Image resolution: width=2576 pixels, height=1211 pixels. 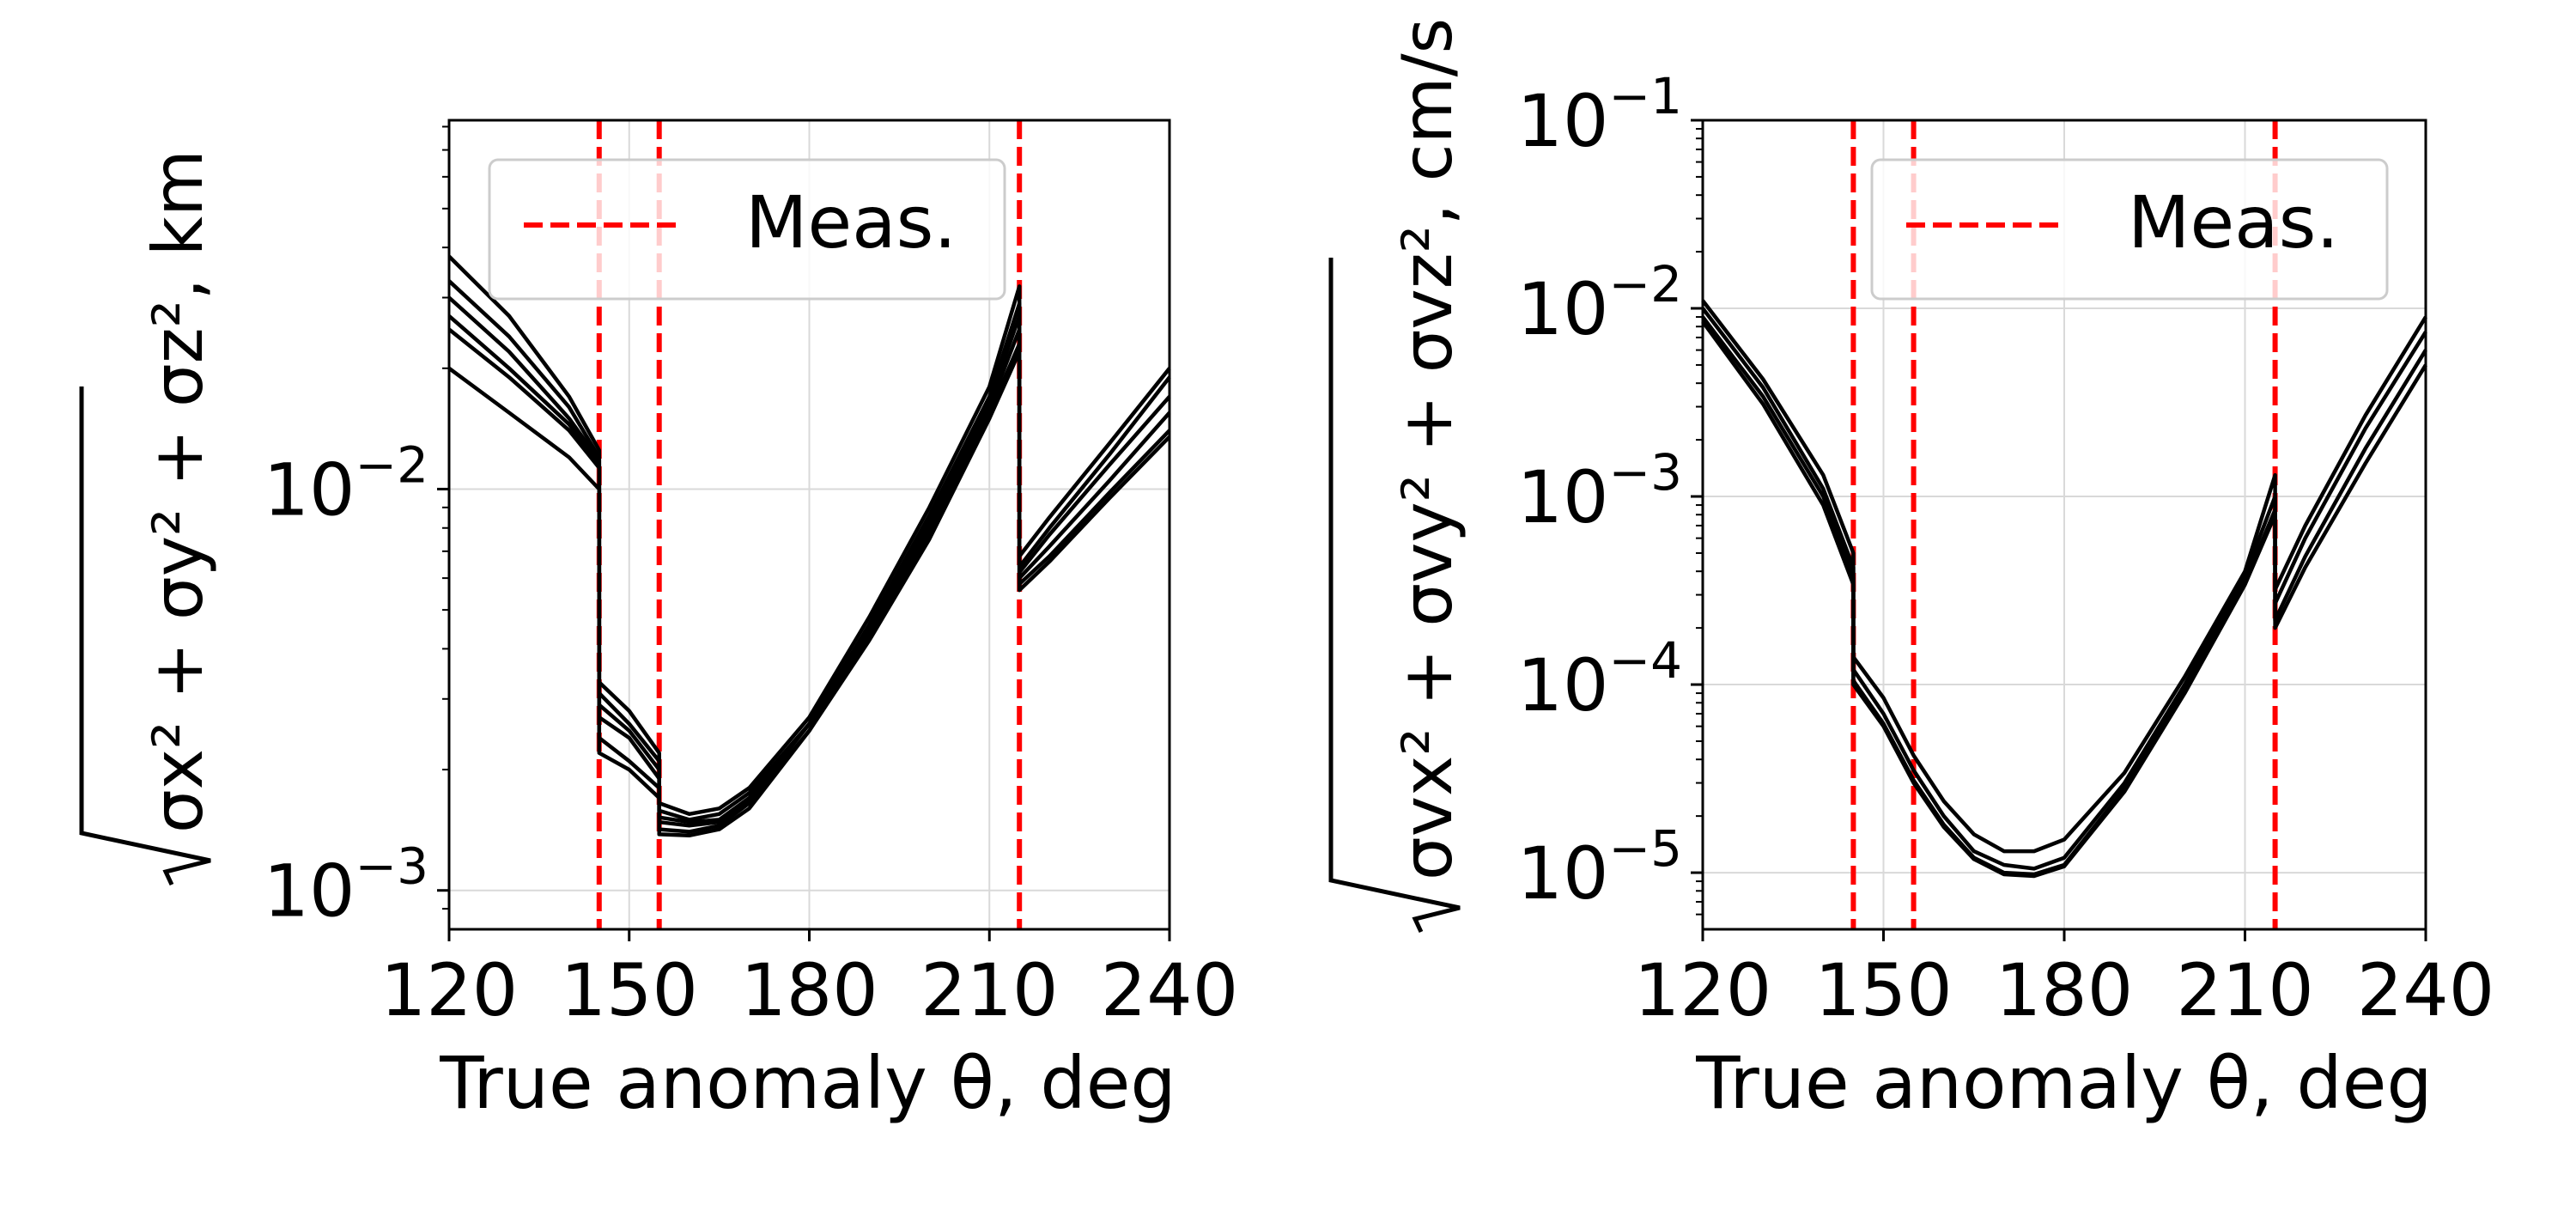 I want to click on y-tick-label: 10⁻⁵, so click(x=1599, y=867).